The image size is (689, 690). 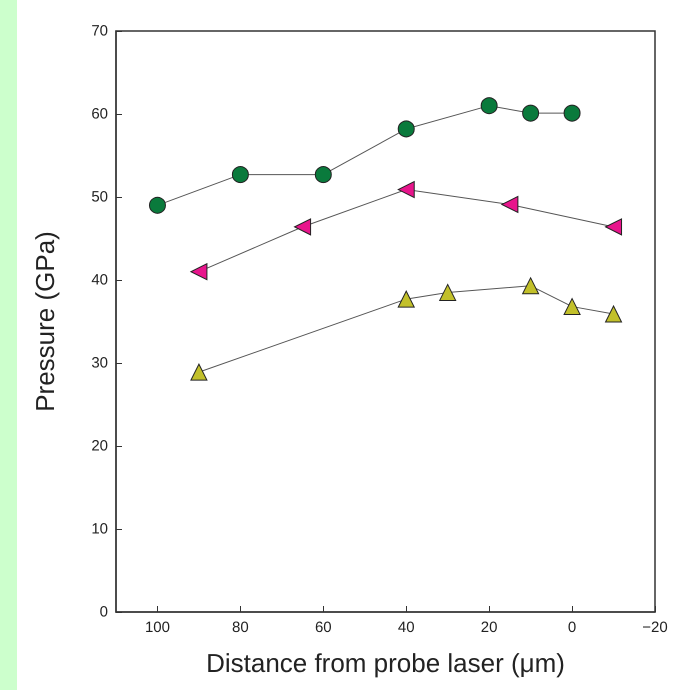 What do you see at coordinates (99, 197) in the screenshot?
I see `y-tick-label: 50` at bounding box center [99, 197].